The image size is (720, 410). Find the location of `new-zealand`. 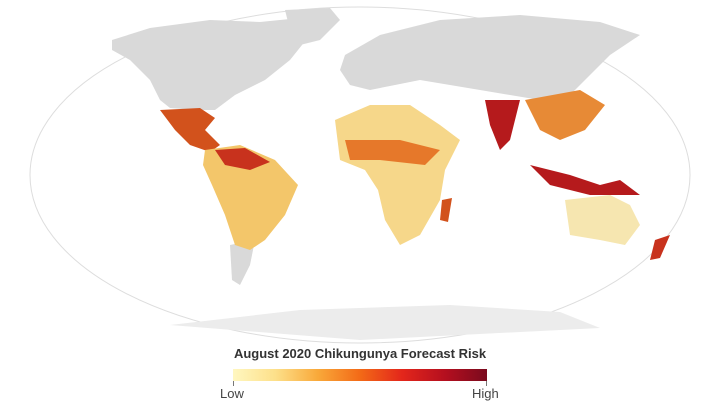

new-zealand is located at coordinates (660, 247).